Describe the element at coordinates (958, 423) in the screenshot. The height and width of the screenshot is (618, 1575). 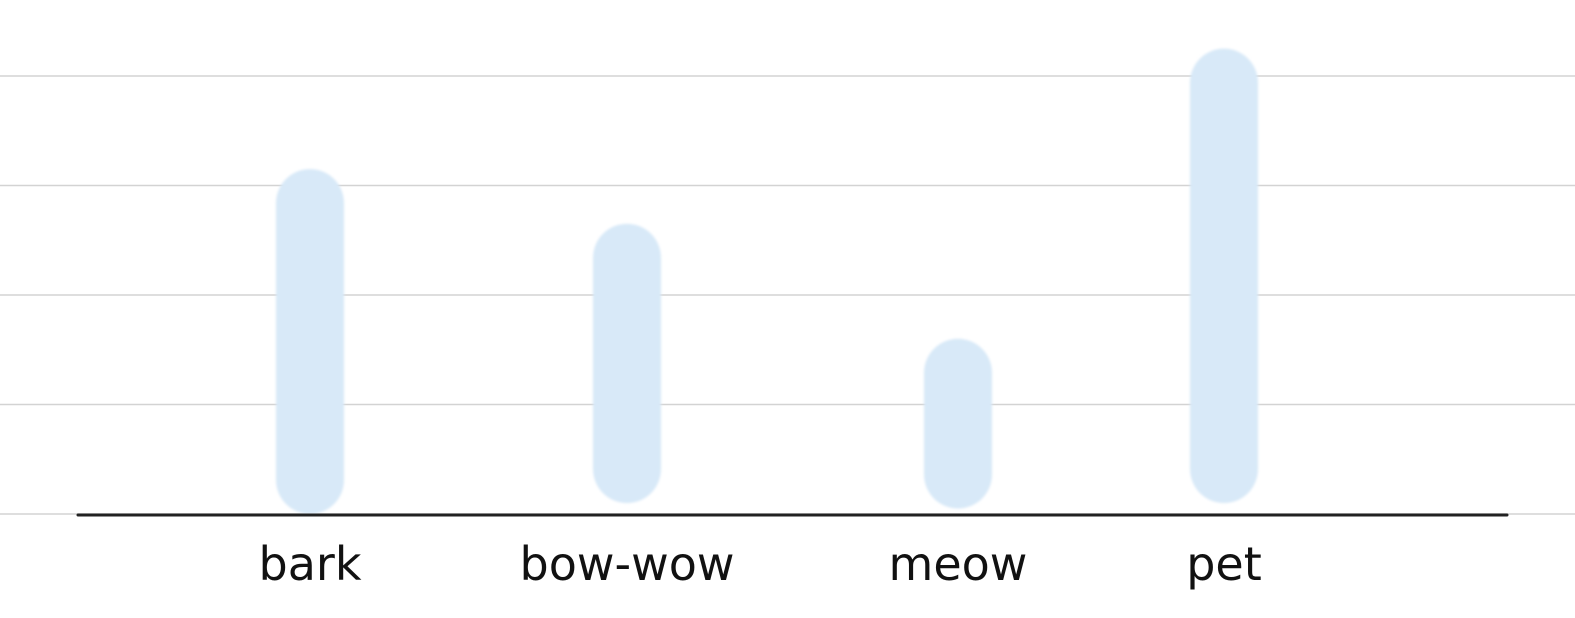
I see `bar-meow` at that location.